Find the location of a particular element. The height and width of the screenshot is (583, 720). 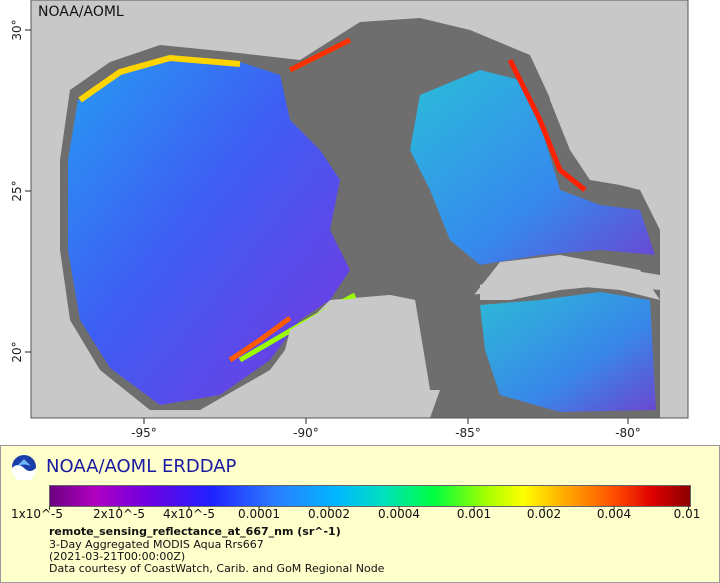

data-caribbean is located at coordinates (568, 352).